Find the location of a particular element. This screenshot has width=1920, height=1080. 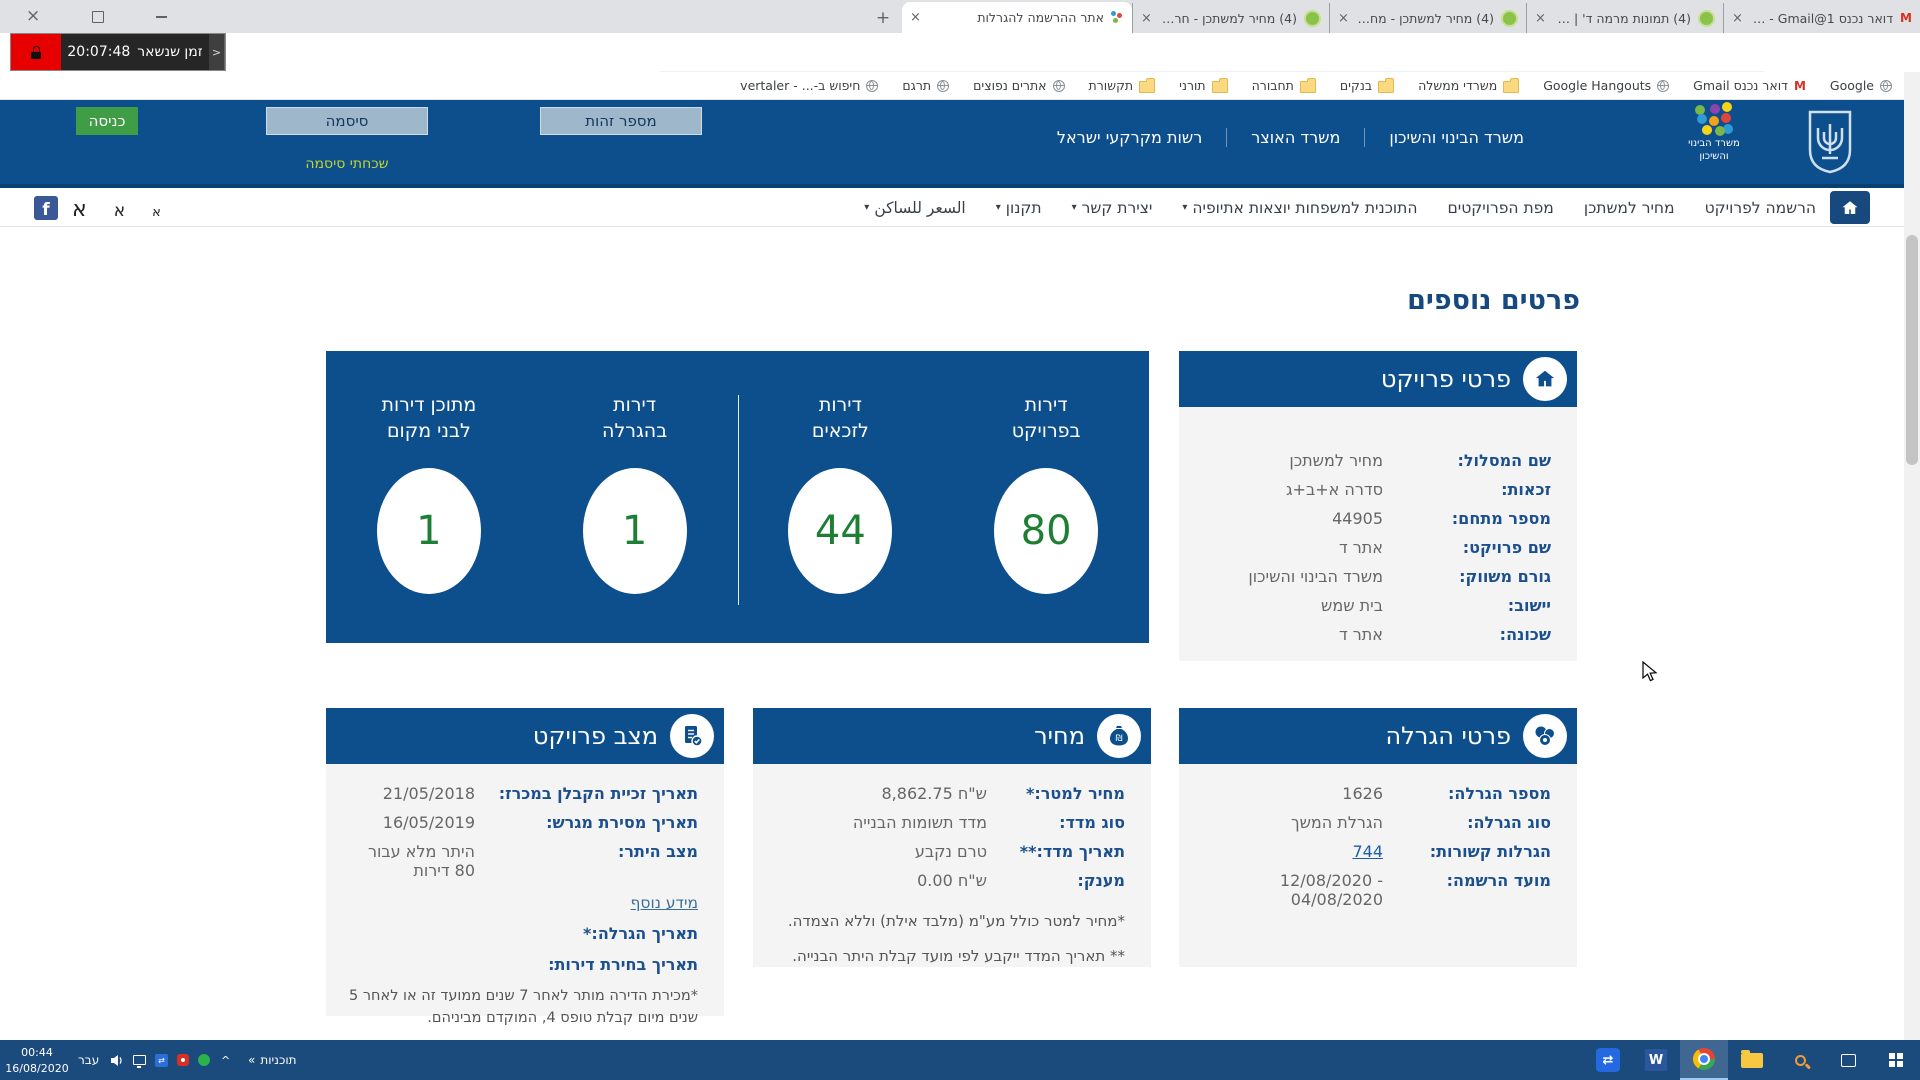

page-scrollbar is located at coordinates (1912, 556).